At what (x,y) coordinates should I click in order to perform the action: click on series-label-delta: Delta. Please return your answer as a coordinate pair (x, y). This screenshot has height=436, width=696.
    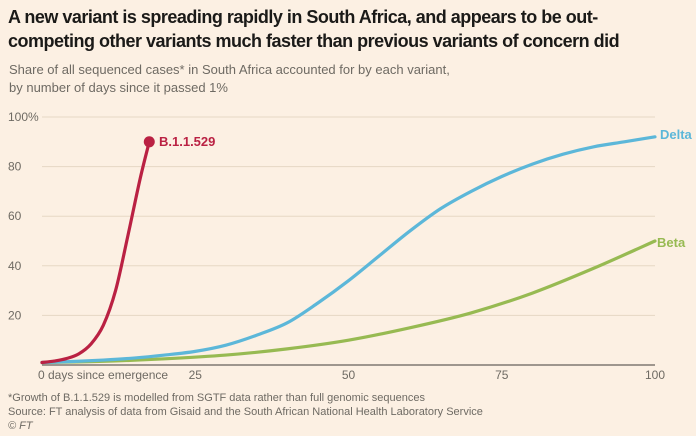
    Looking at the image, I should click on (676, 134).